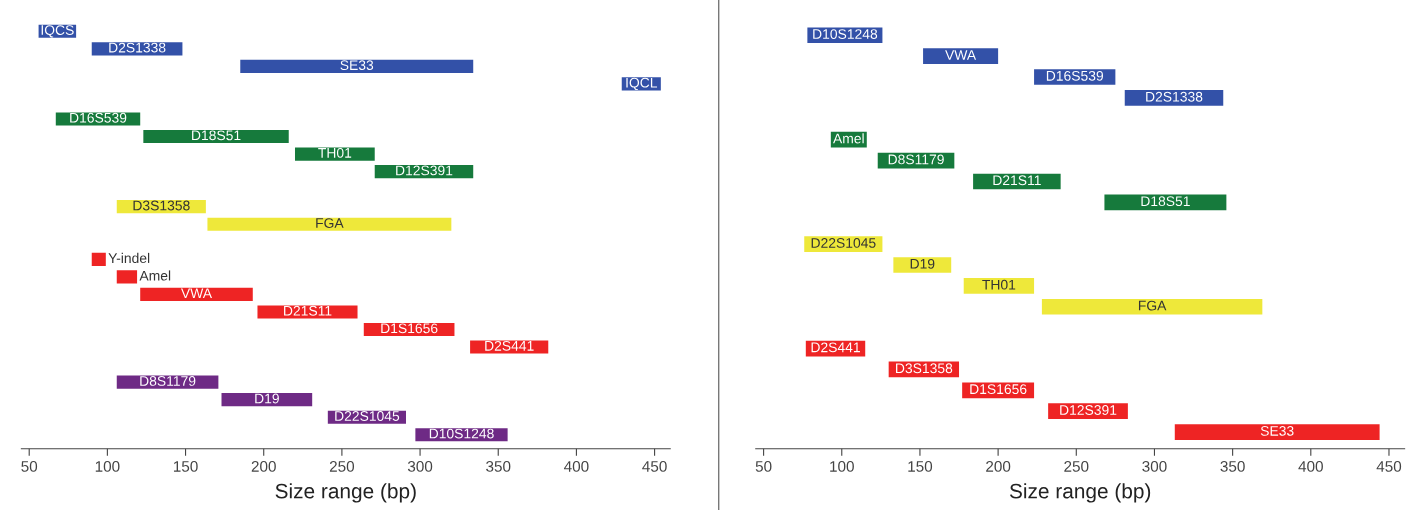 This screenshot has height=510, width=1426. What do you see at coordinates (129, 258) in the screenshot?
I see `category-label: Y-indel` at bounding box center [129, 258].